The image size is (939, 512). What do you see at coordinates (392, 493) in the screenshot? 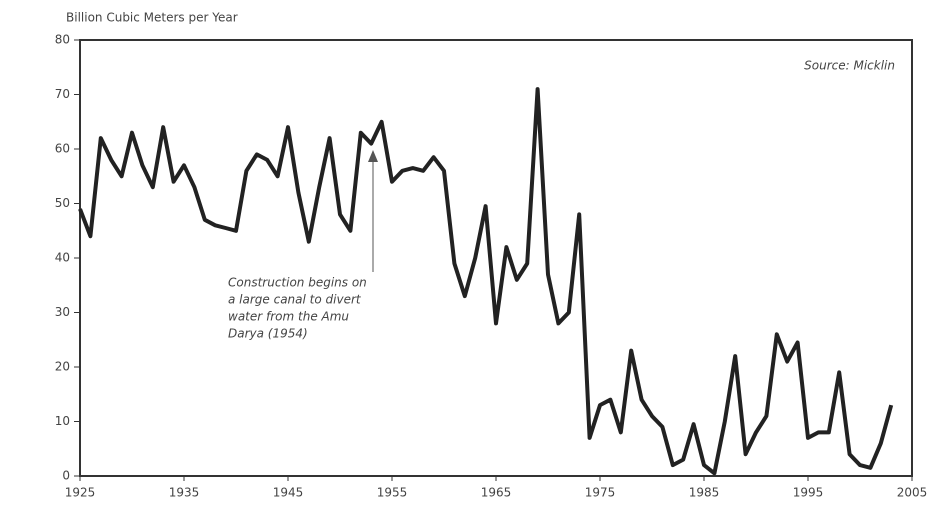
I see `x-tick-label: 1955` at bounding box center [392, 493].